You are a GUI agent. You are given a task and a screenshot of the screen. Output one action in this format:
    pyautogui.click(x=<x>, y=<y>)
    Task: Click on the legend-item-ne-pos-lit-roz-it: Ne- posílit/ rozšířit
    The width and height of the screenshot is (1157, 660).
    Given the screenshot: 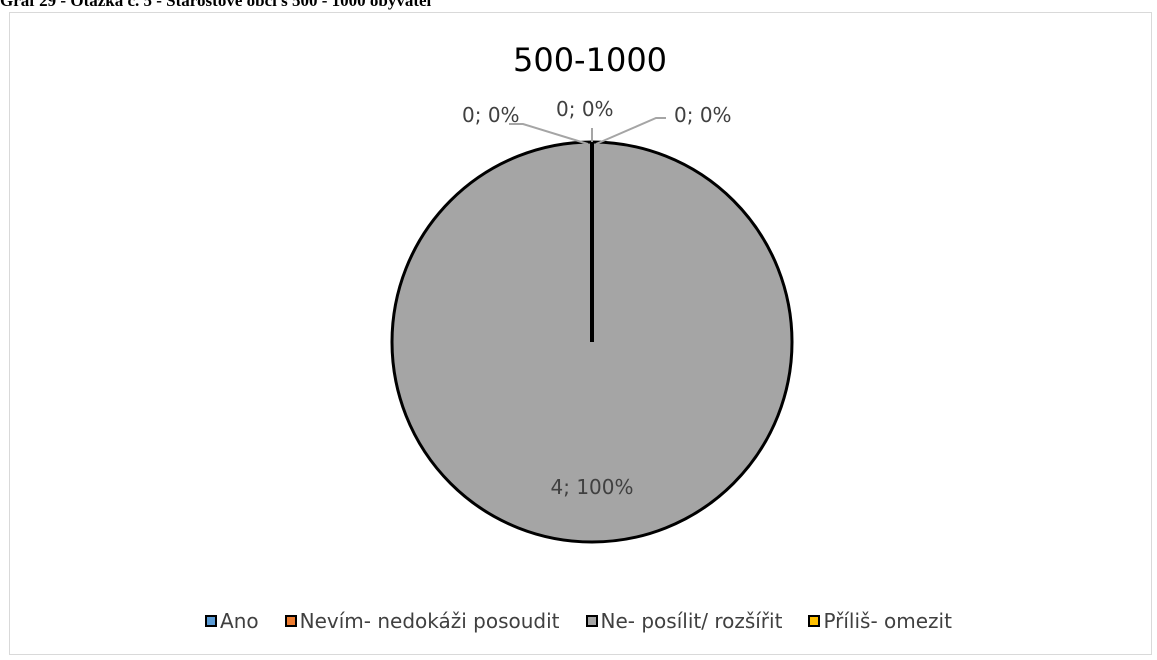 What is the action you would take?
    pyautogui.click(x=684, y=621)
    